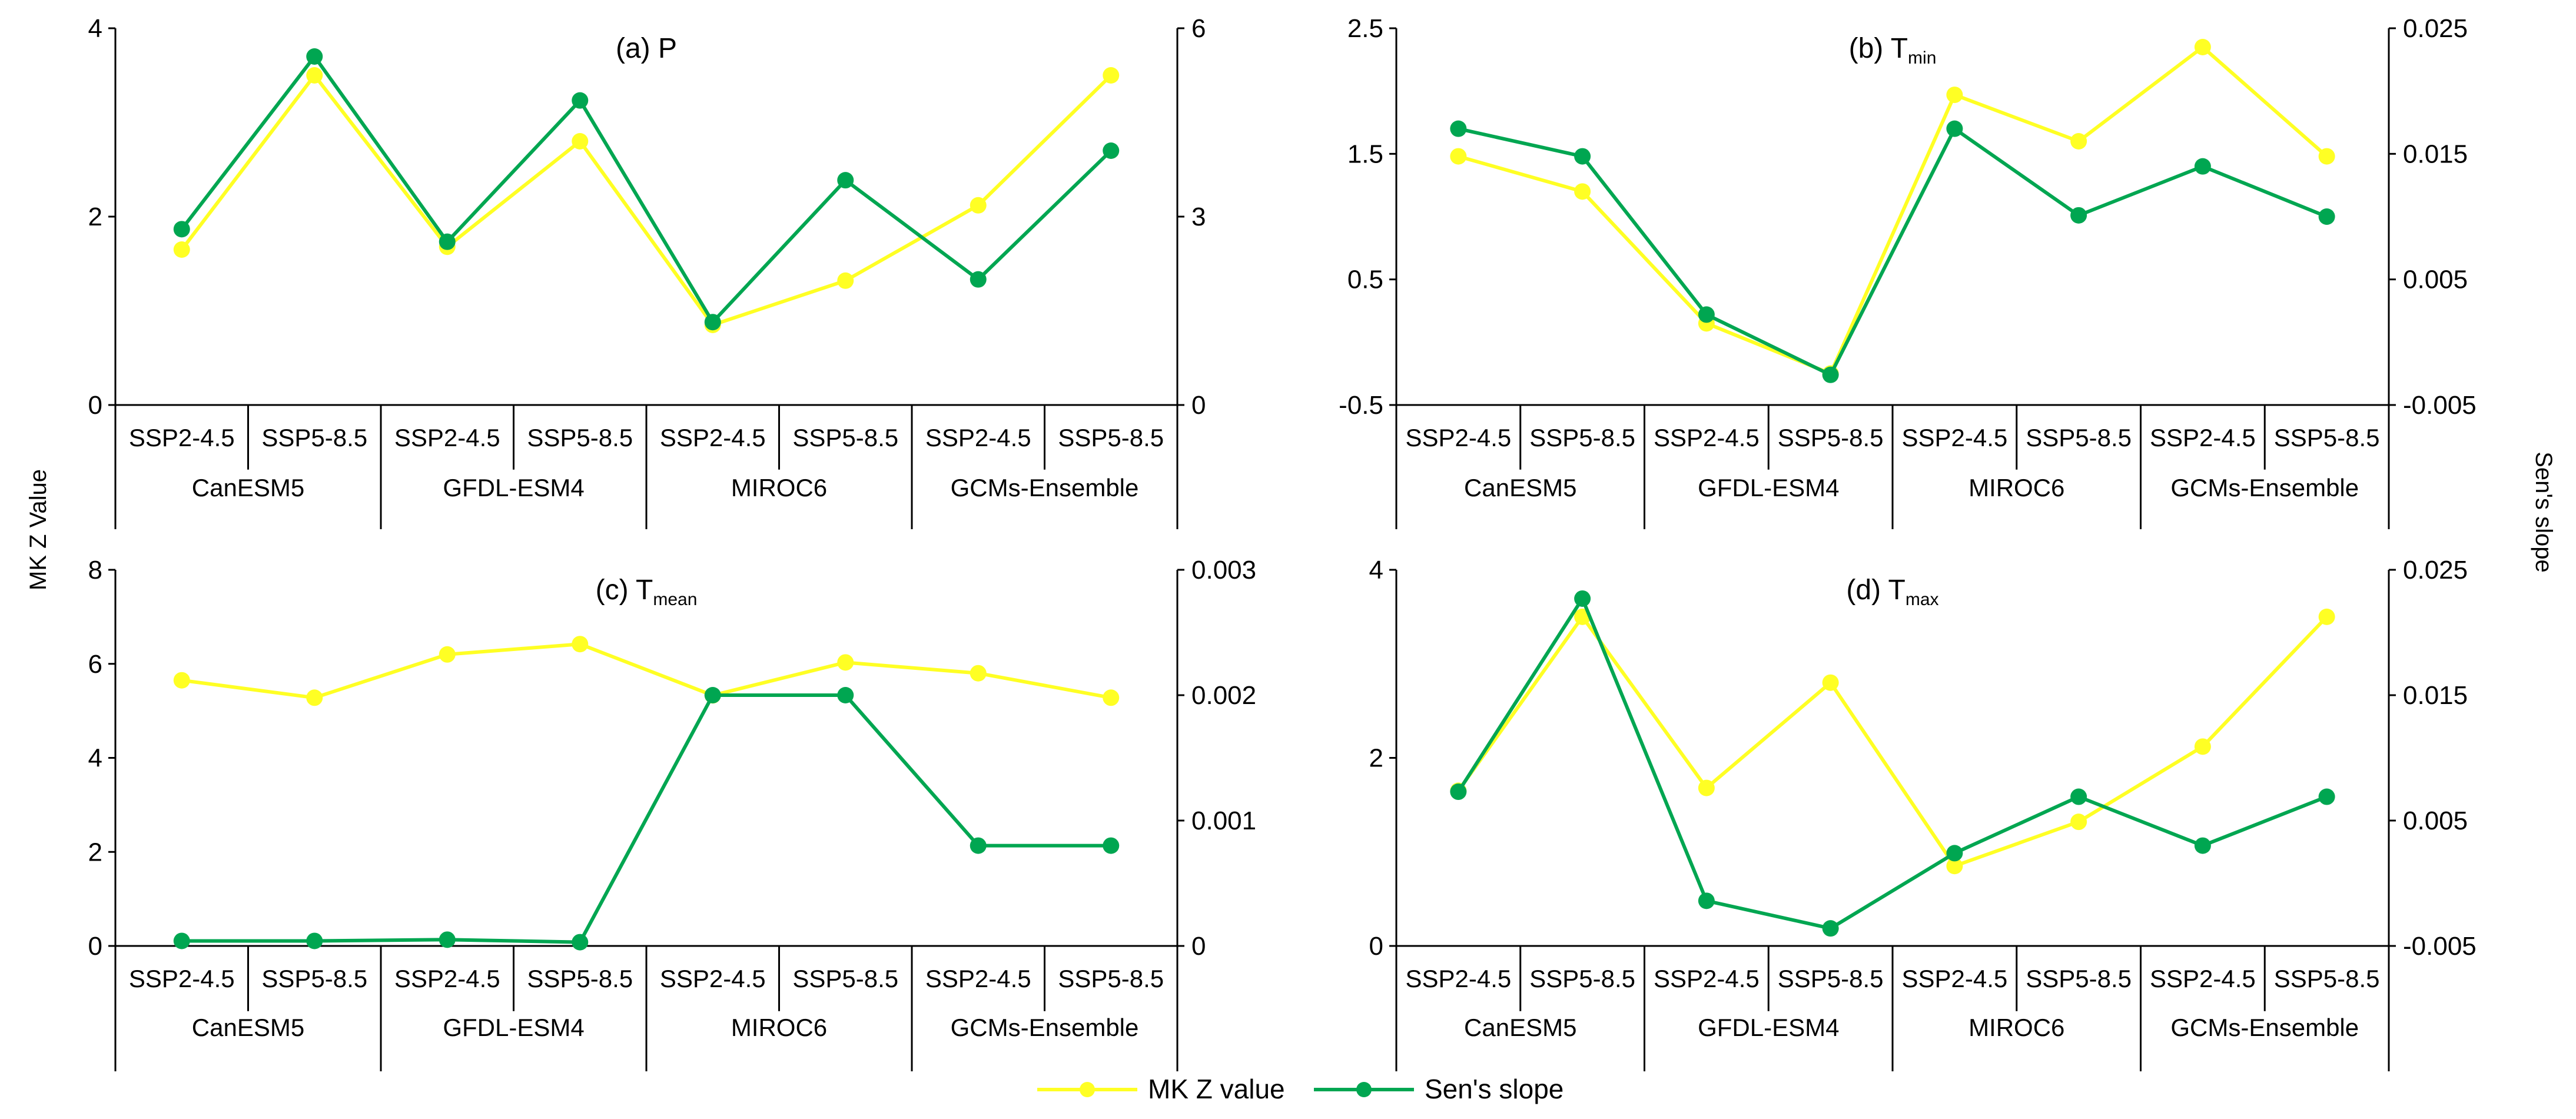 This screenshot has height=1119, width=2576. Describe the element at coordinates (1893, 211) in the screenshot. I see `series-line-mk-z` at that location.